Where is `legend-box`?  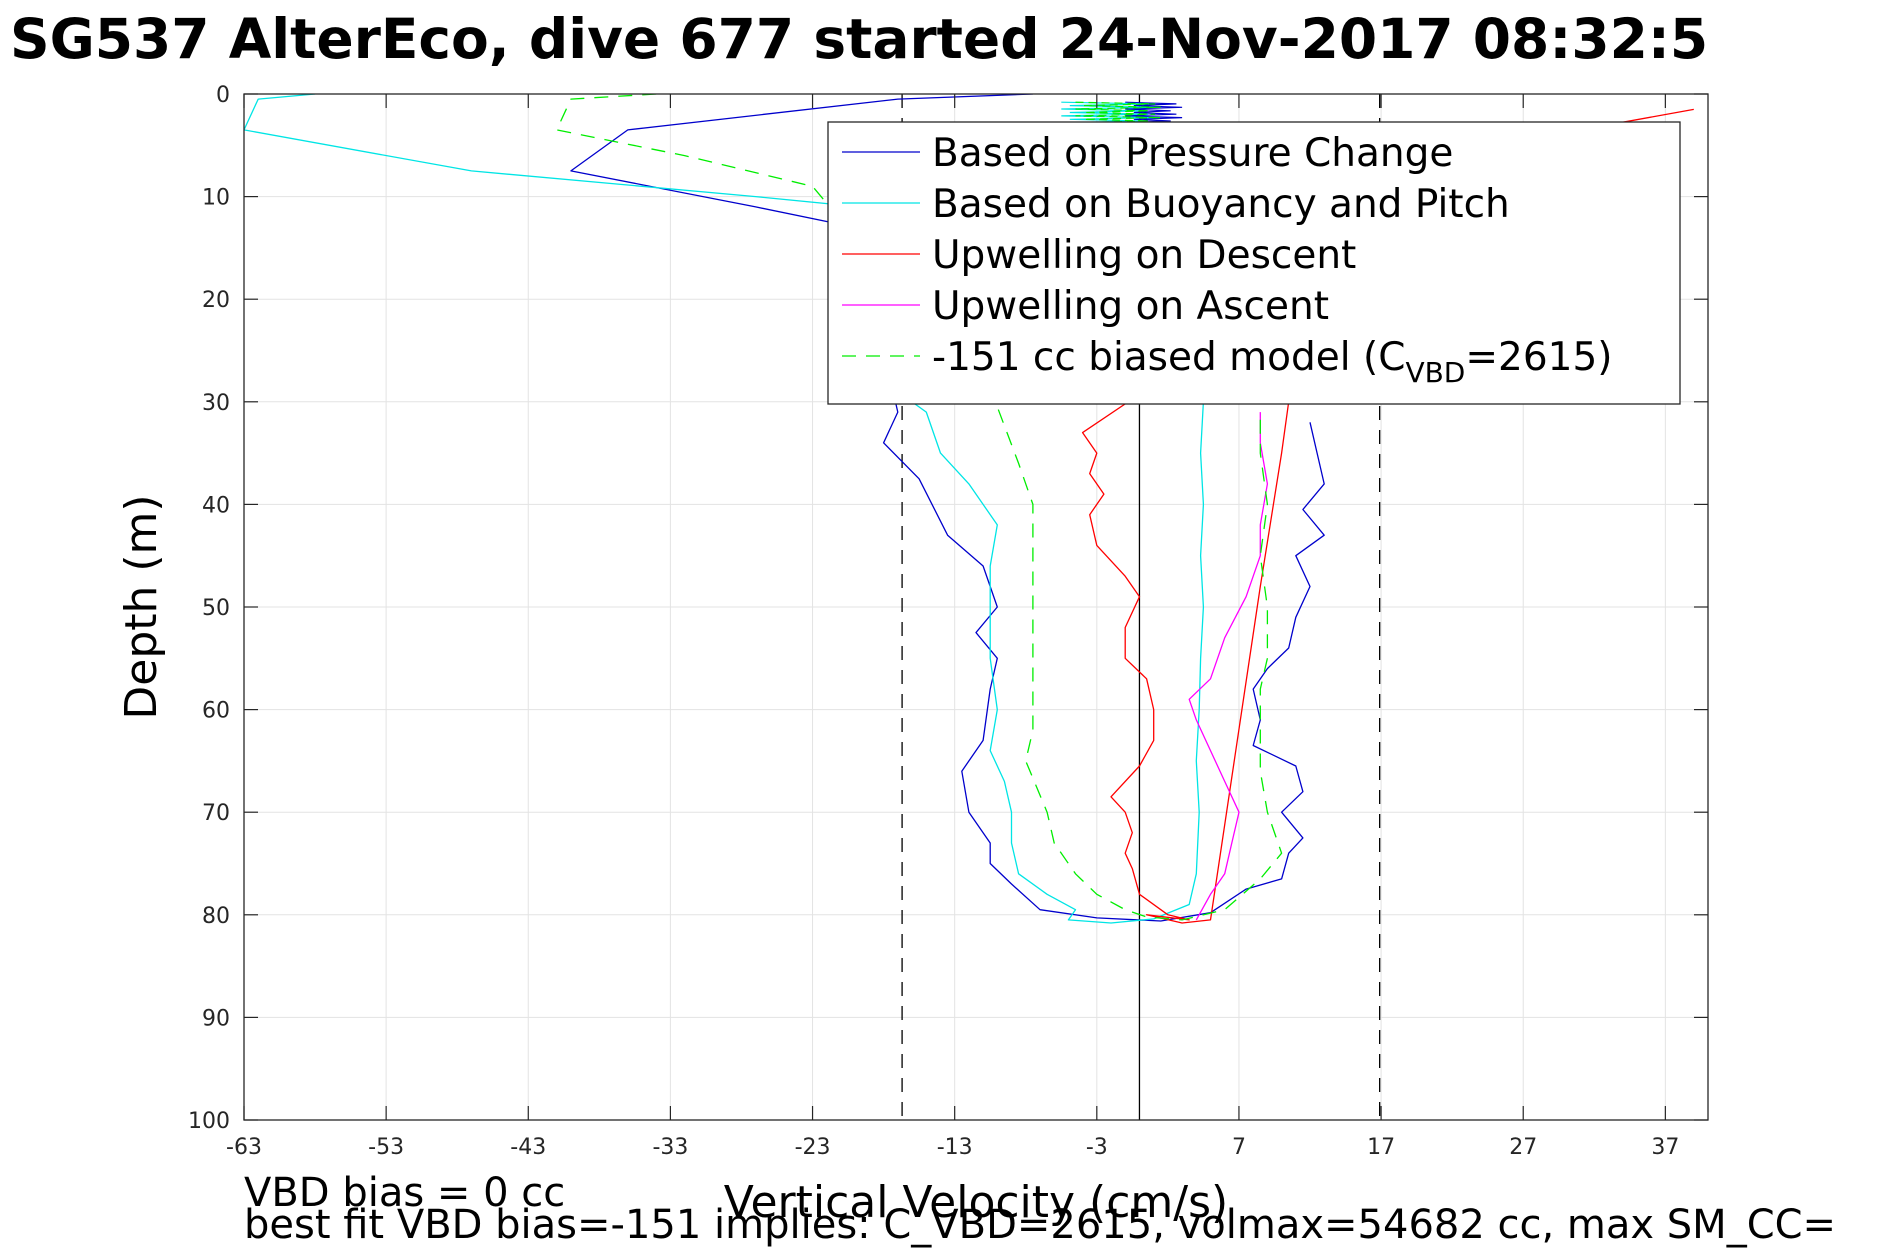
legend-box is located at coordinates (1254, 263).